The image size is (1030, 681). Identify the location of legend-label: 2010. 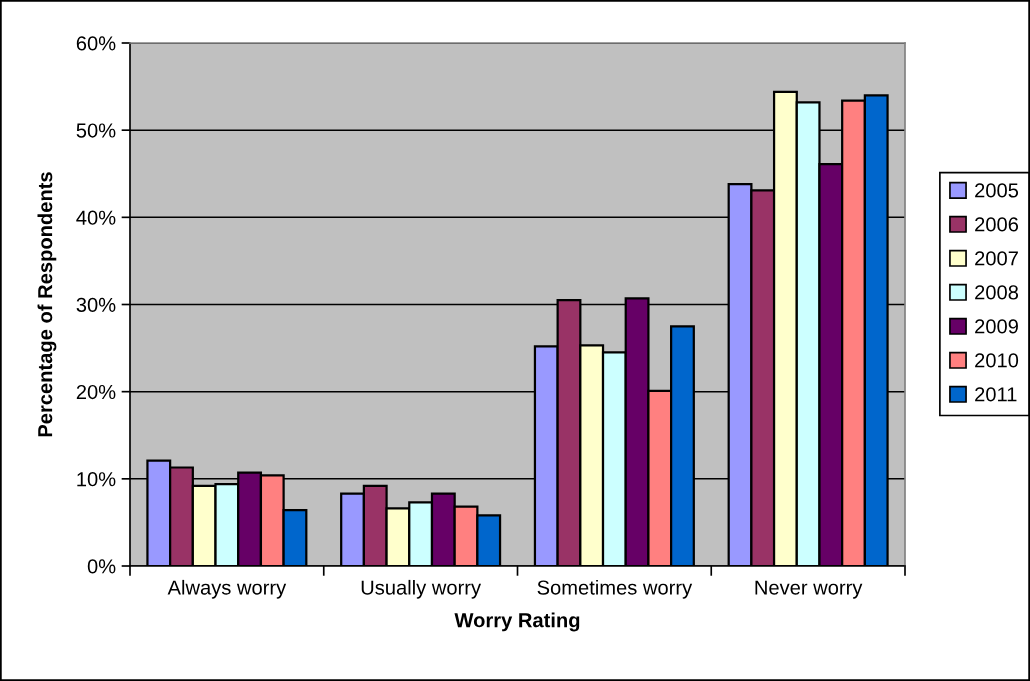
(997, 360).